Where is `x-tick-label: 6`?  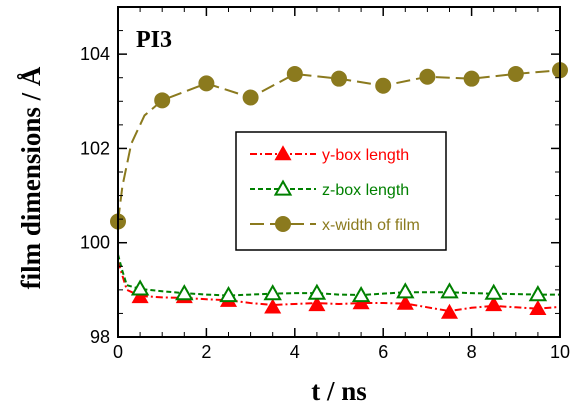
x-tick-label: 6 is located at coordinates (383, 352).